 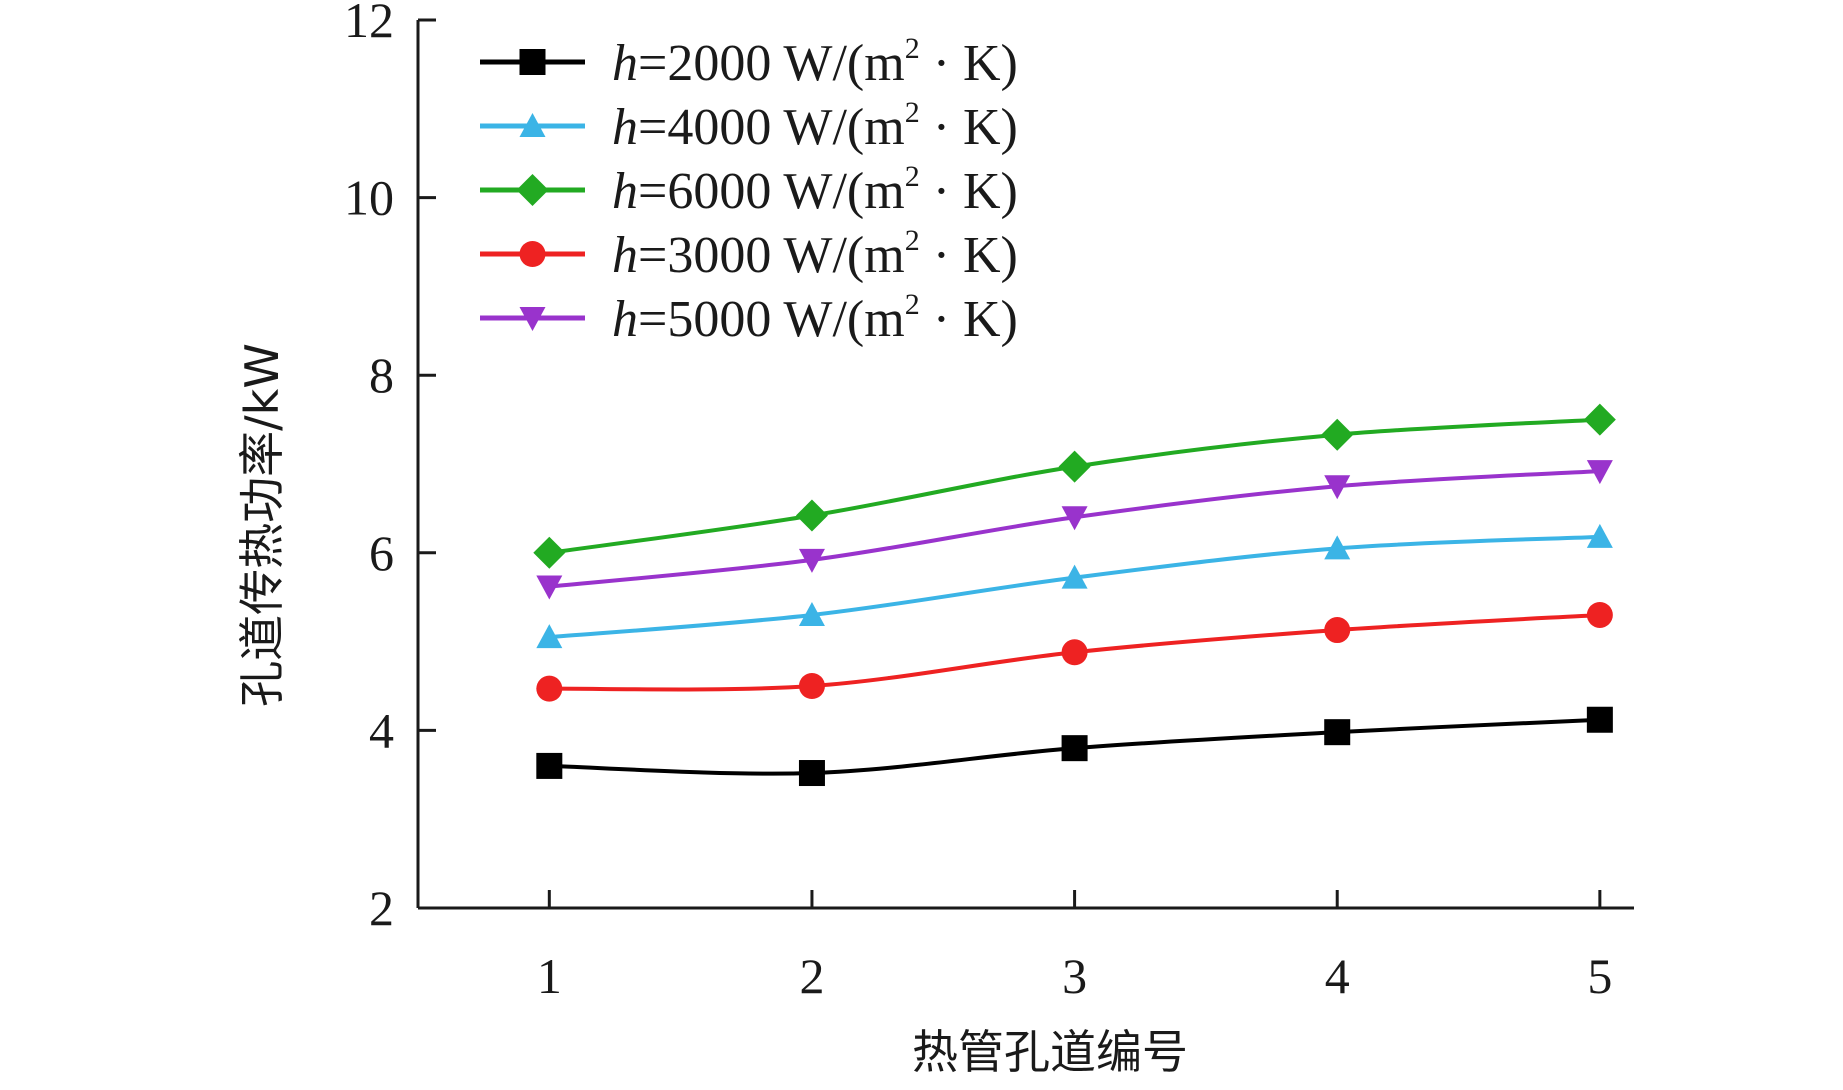 What do you see at coordinates (815, 318) in the screenshot?
I see `legend-label: h=5000 W/(m2 · K)` at bounding box center [815, 318].